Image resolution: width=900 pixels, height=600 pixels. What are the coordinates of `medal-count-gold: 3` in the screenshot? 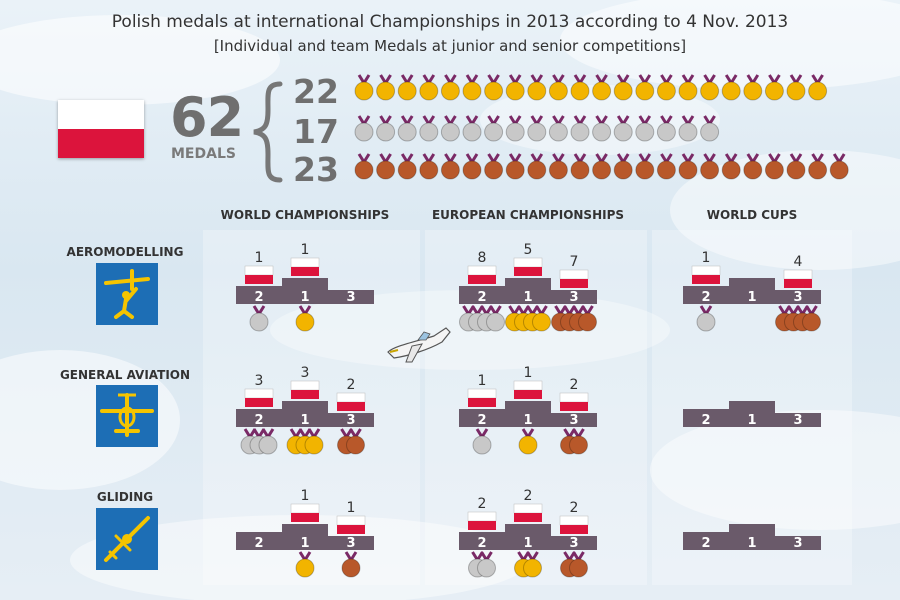 It's located at (305, 373).